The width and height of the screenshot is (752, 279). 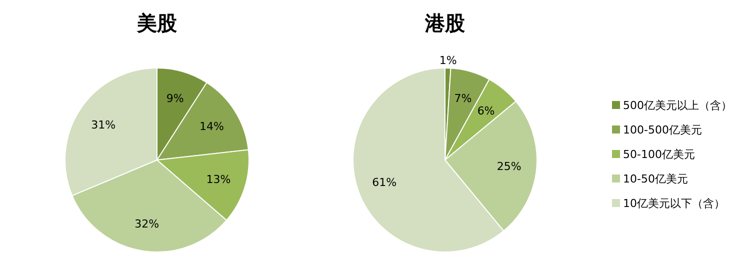 I want to click on data-label: 31%, so click(x=103, y=125).